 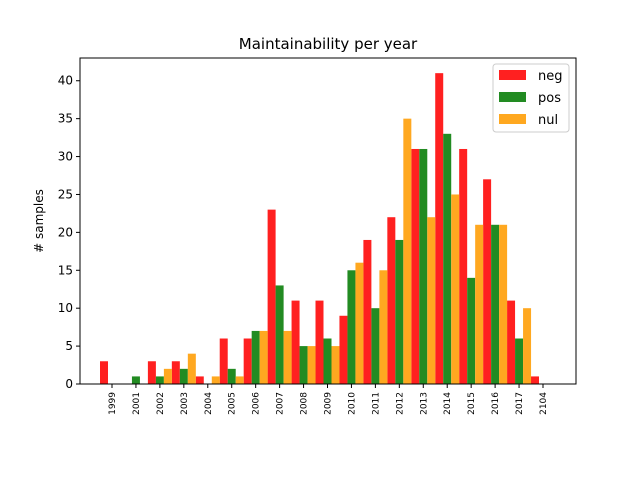 I want to click on bar-neg-2013, so click(x=415, y=266).